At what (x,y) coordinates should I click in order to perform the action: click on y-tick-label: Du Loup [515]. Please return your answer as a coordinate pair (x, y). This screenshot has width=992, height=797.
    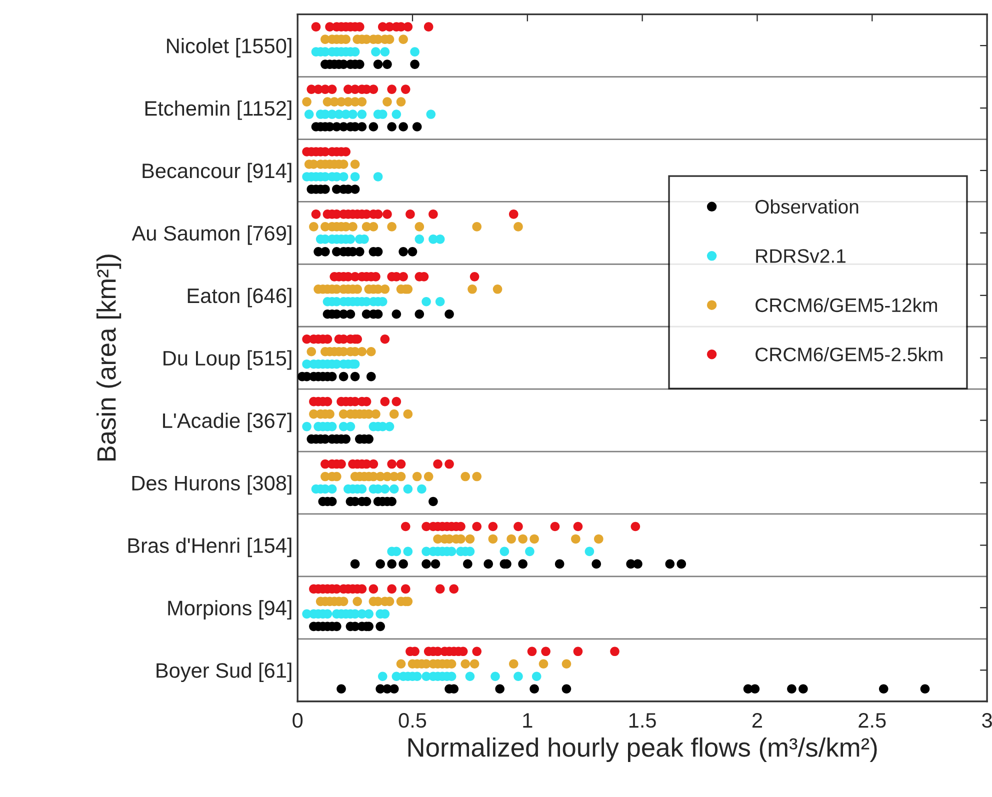
    Looking at the image, I should click on (228, 360).